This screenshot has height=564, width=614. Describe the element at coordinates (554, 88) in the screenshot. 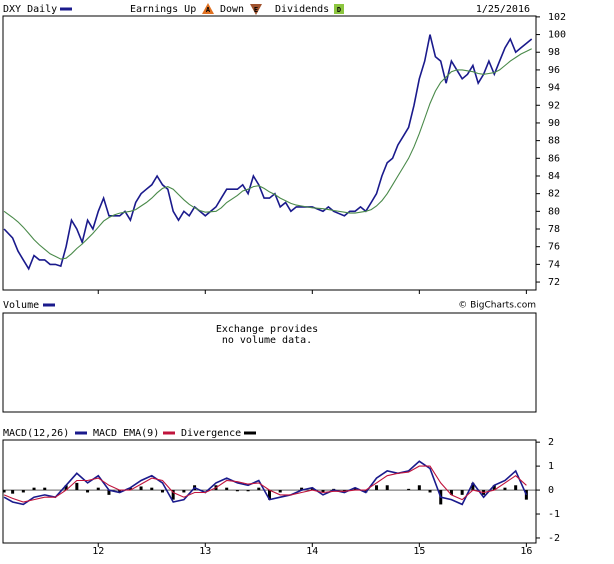

I see `y-tick-label: 94` at that location.